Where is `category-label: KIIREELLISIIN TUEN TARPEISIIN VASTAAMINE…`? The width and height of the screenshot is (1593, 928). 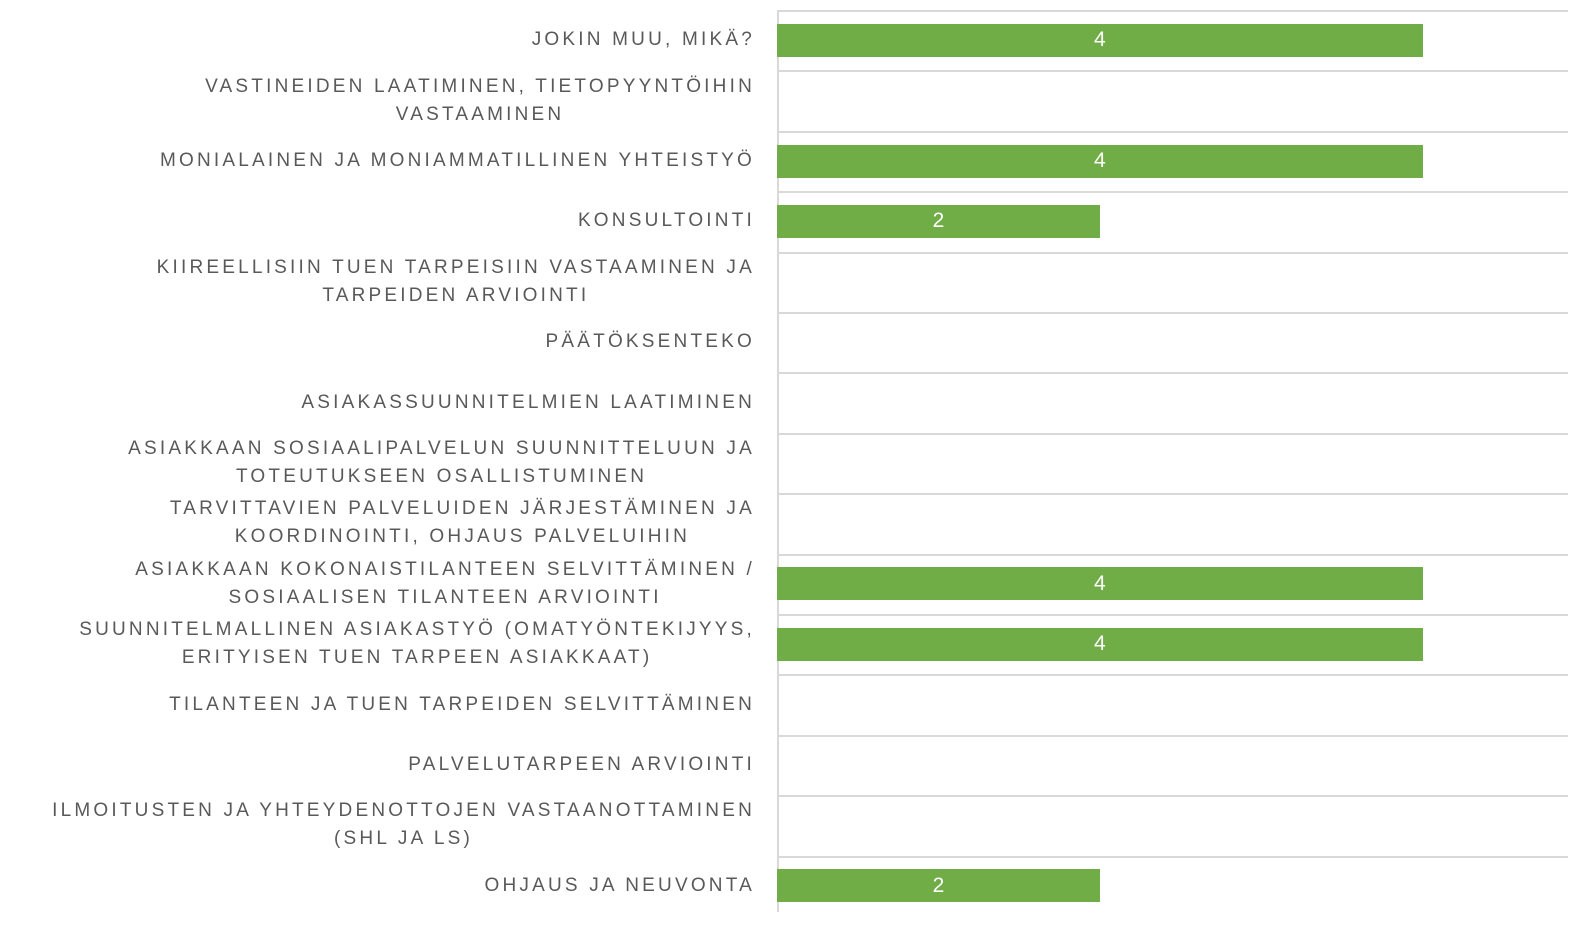
category-label: KIIREELLISIIN TUEN TARPEISIIN VASTAAMINE… is located at coordinates (455, 281).